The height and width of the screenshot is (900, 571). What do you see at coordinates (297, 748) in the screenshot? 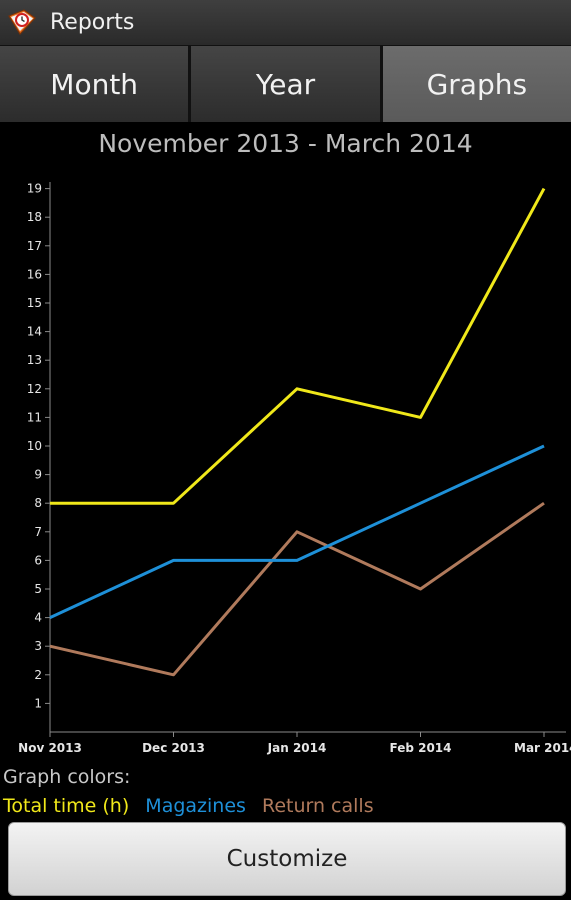
I see `x-tick-label: Jan 2014` at bounding box center [297, 748].